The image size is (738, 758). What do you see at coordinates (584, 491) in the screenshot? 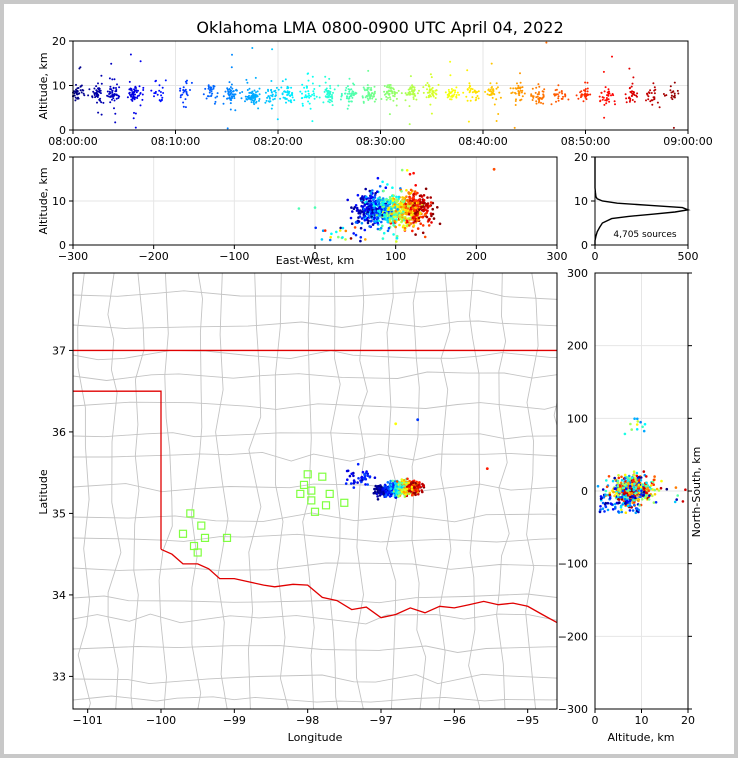
I see `northsouth-tick-label: 0` at bounding box center [584, 491].